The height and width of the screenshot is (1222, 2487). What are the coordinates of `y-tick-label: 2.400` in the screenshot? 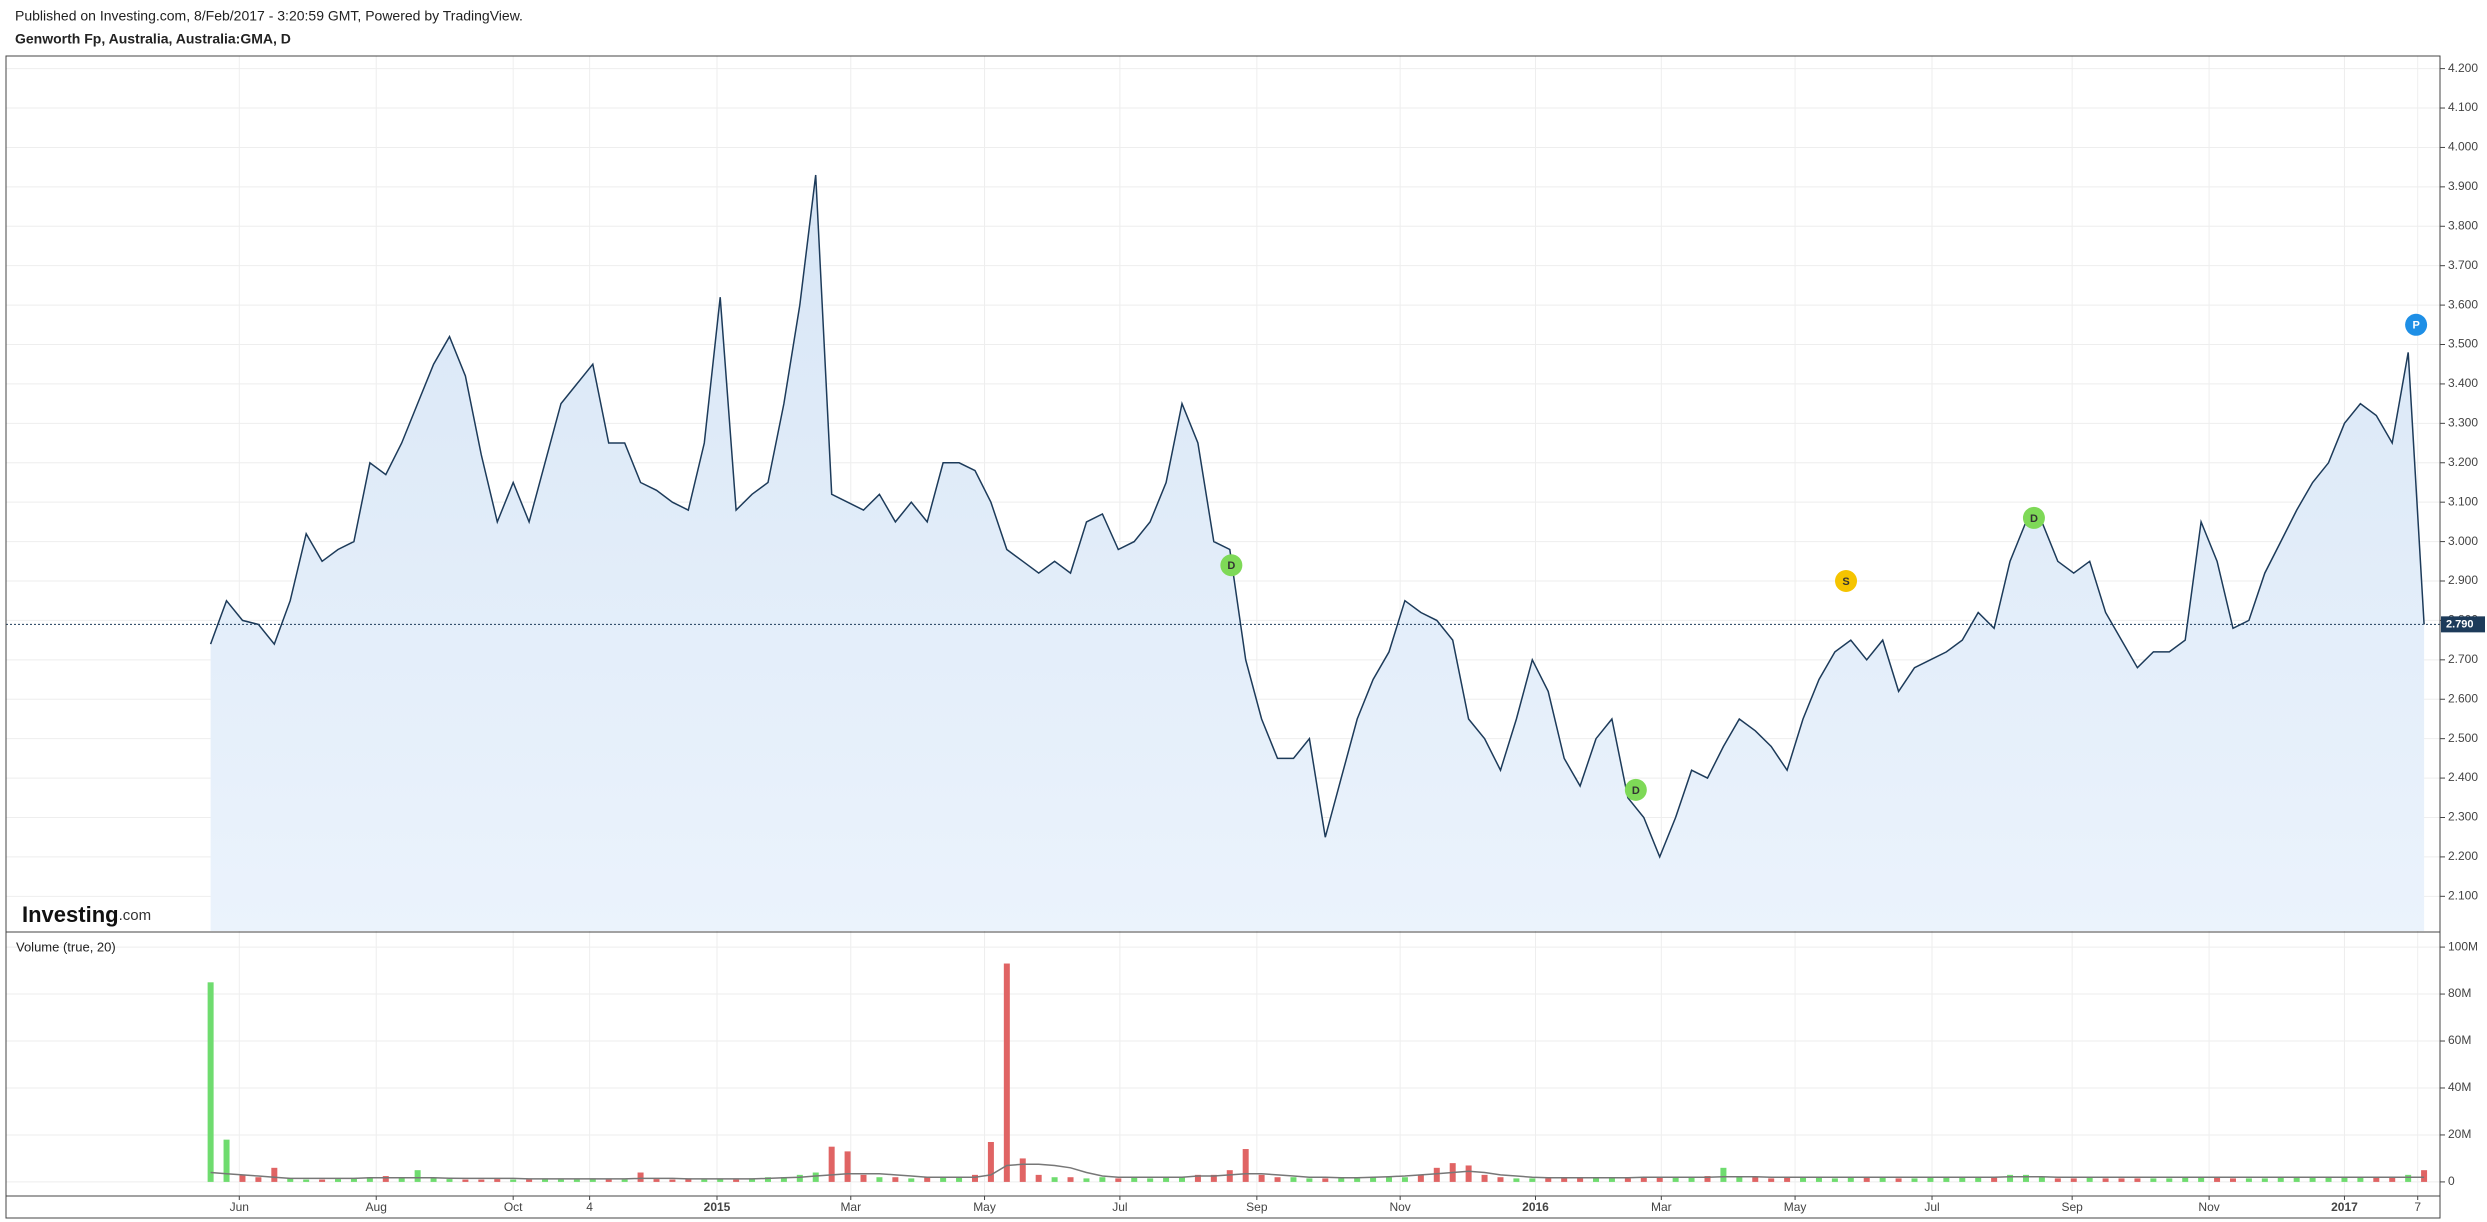 It's located at (2463, 777).